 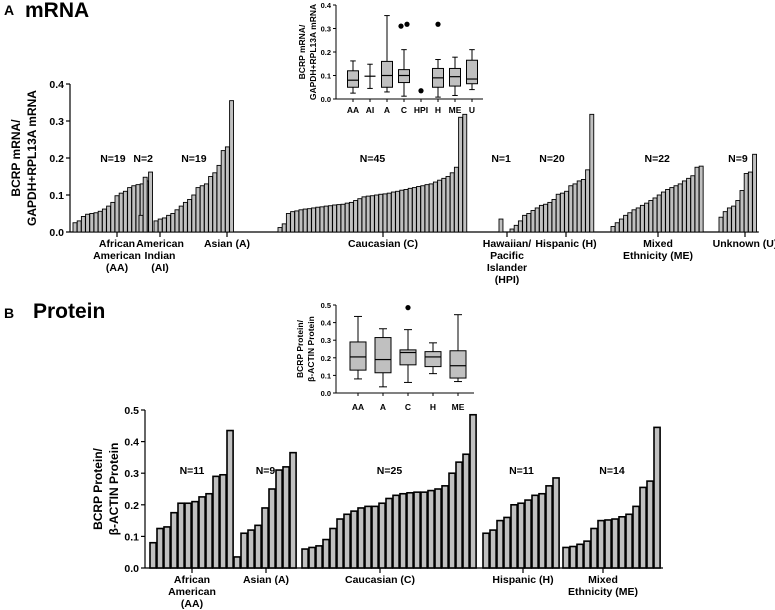 What do you see at coordinates (373, 159) in the screenshot?
I see `n-label: N=45` at bounding box center [373, 159].